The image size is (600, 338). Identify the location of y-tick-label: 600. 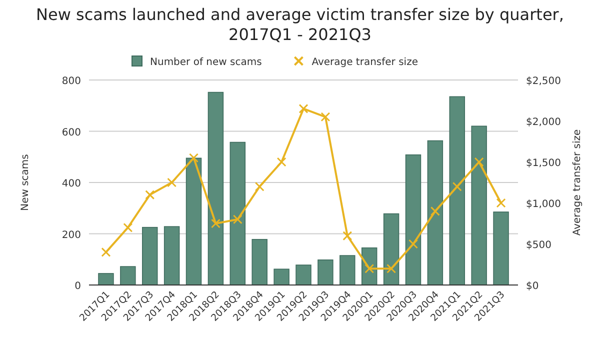
(71, 132).